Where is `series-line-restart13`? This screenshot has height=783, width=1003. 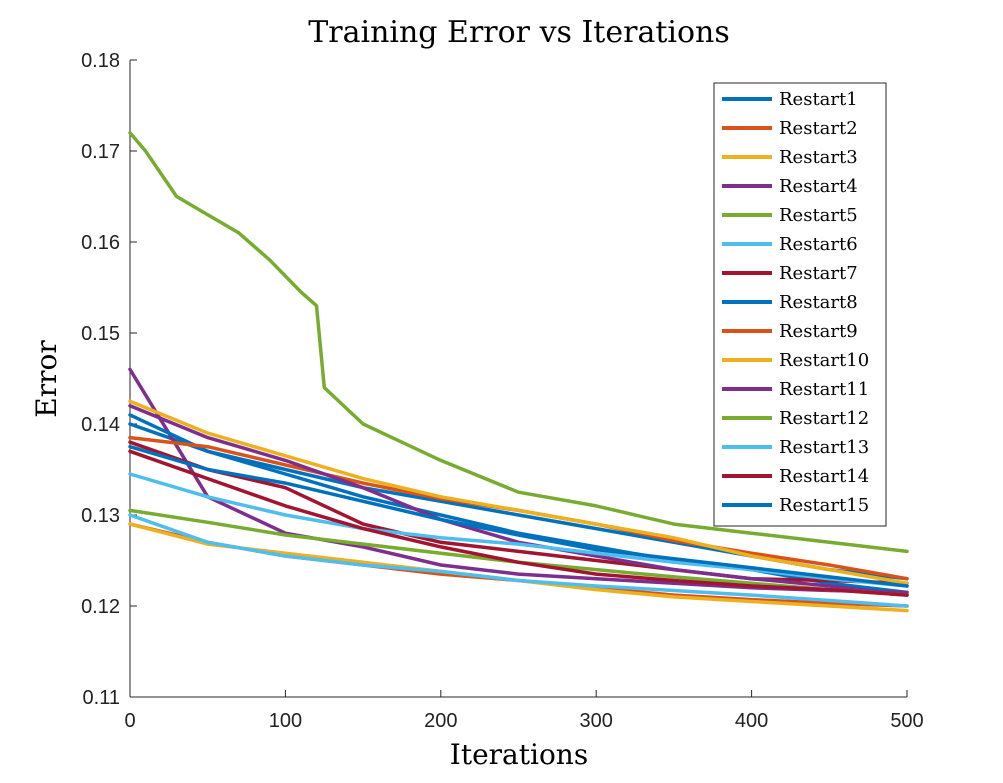 series-line-restart13 is located at coordinates (518, 530).